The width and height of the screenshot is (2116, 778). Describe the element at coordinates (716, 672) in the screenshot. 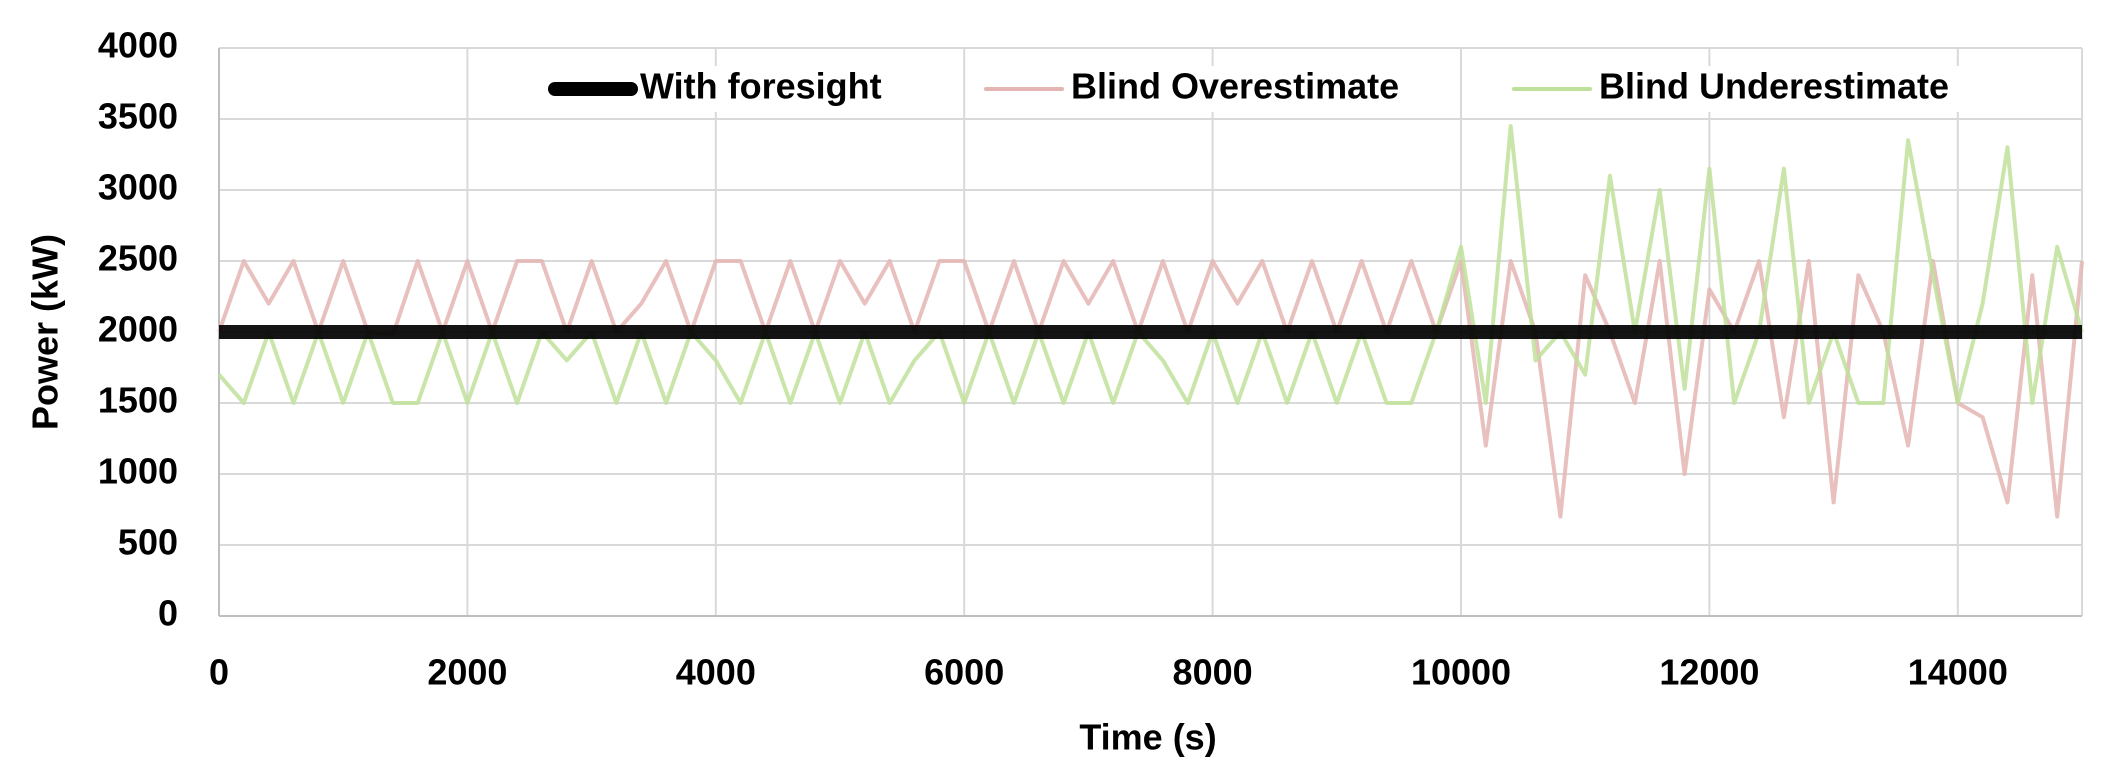

I see `x-tick-label: 4000` at that location.